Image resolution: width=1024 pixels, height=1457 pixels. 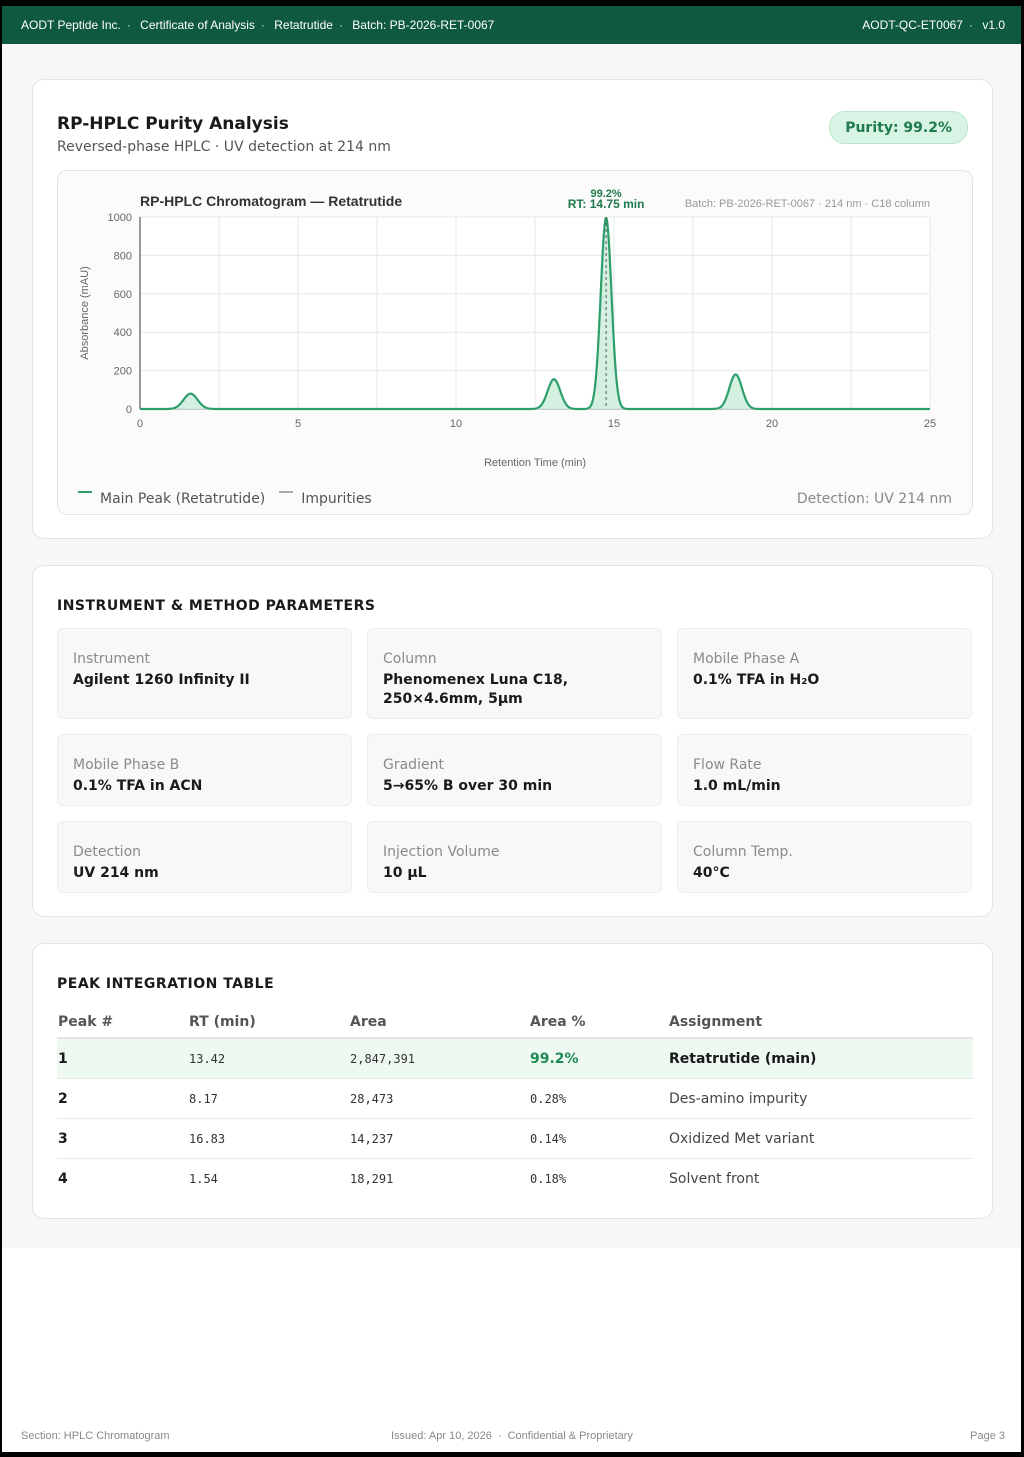 I want to click on col-rt: RT (min), so click(x=268, y=1025).